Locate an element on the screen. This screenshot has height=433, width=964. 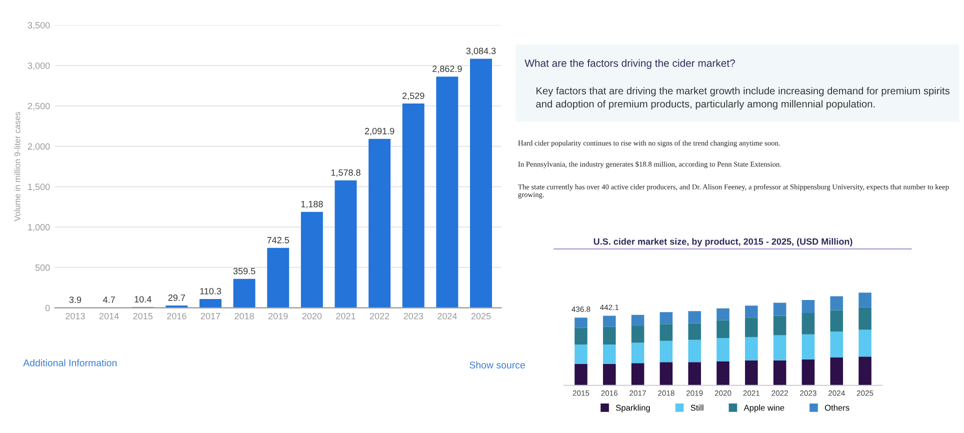
data-label: 2,862.9 is located at coordinates (447, 70).